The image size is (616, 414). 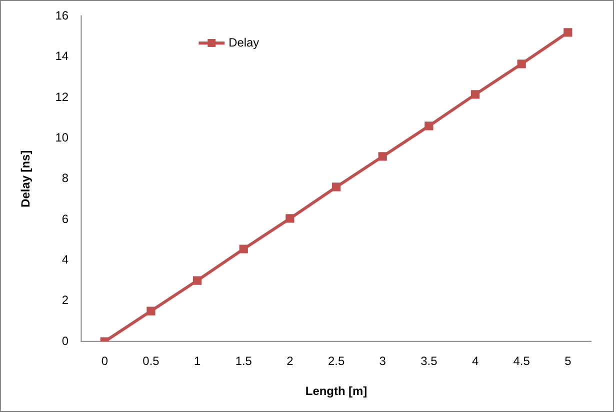 What do you see at coordinates (62, 56) in the screenshot?
I see `y-tick-label: 14` at bounding box center [62, 56].